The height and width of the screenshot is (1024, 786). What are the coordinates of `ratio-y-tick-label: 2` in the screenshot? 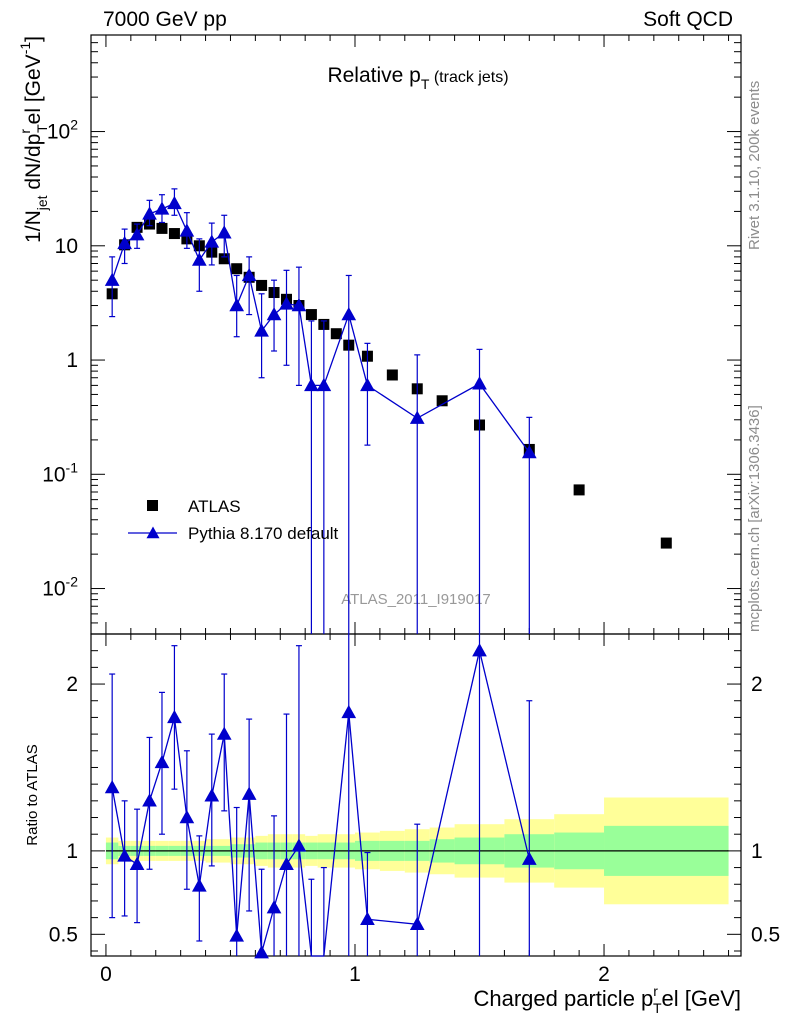 It's located at (72, 684).